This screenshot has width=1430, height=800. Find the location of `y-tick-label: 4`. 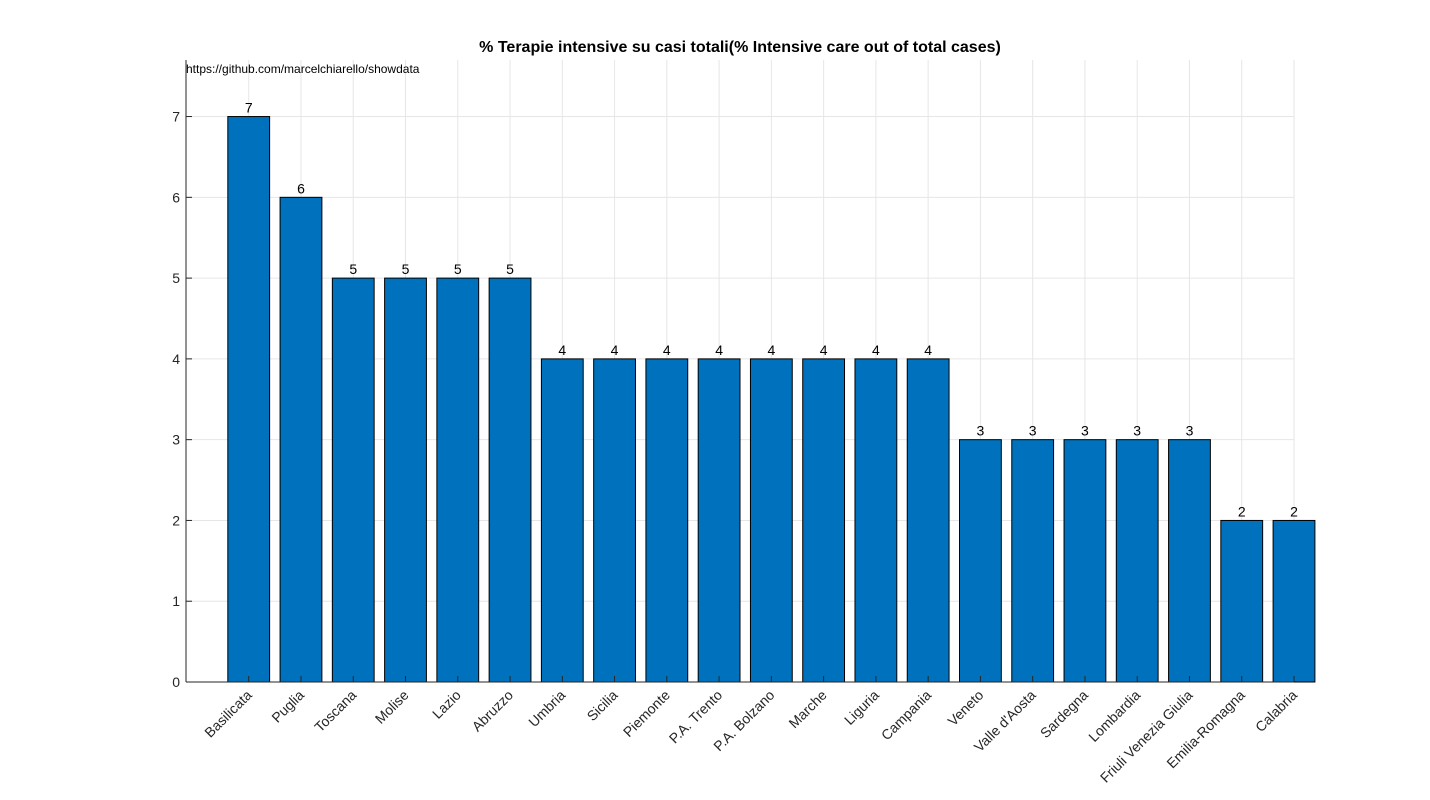

y-tick-label: 4 is located at coordinates (176, 359).